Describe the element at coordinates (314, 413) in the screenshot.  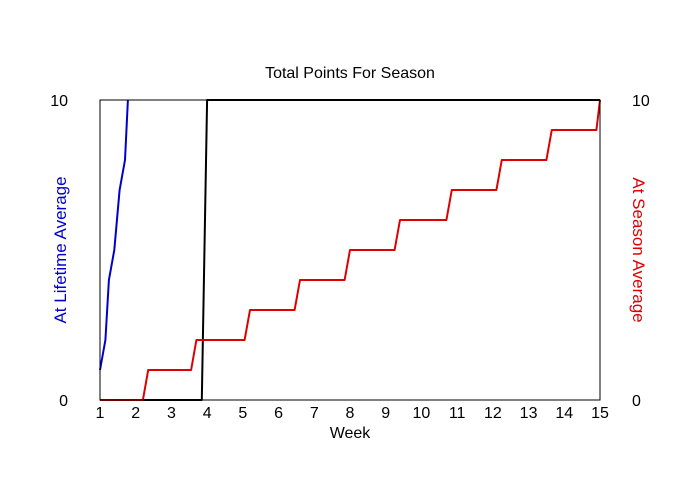
I see `x-tick-label: 7` at that location.